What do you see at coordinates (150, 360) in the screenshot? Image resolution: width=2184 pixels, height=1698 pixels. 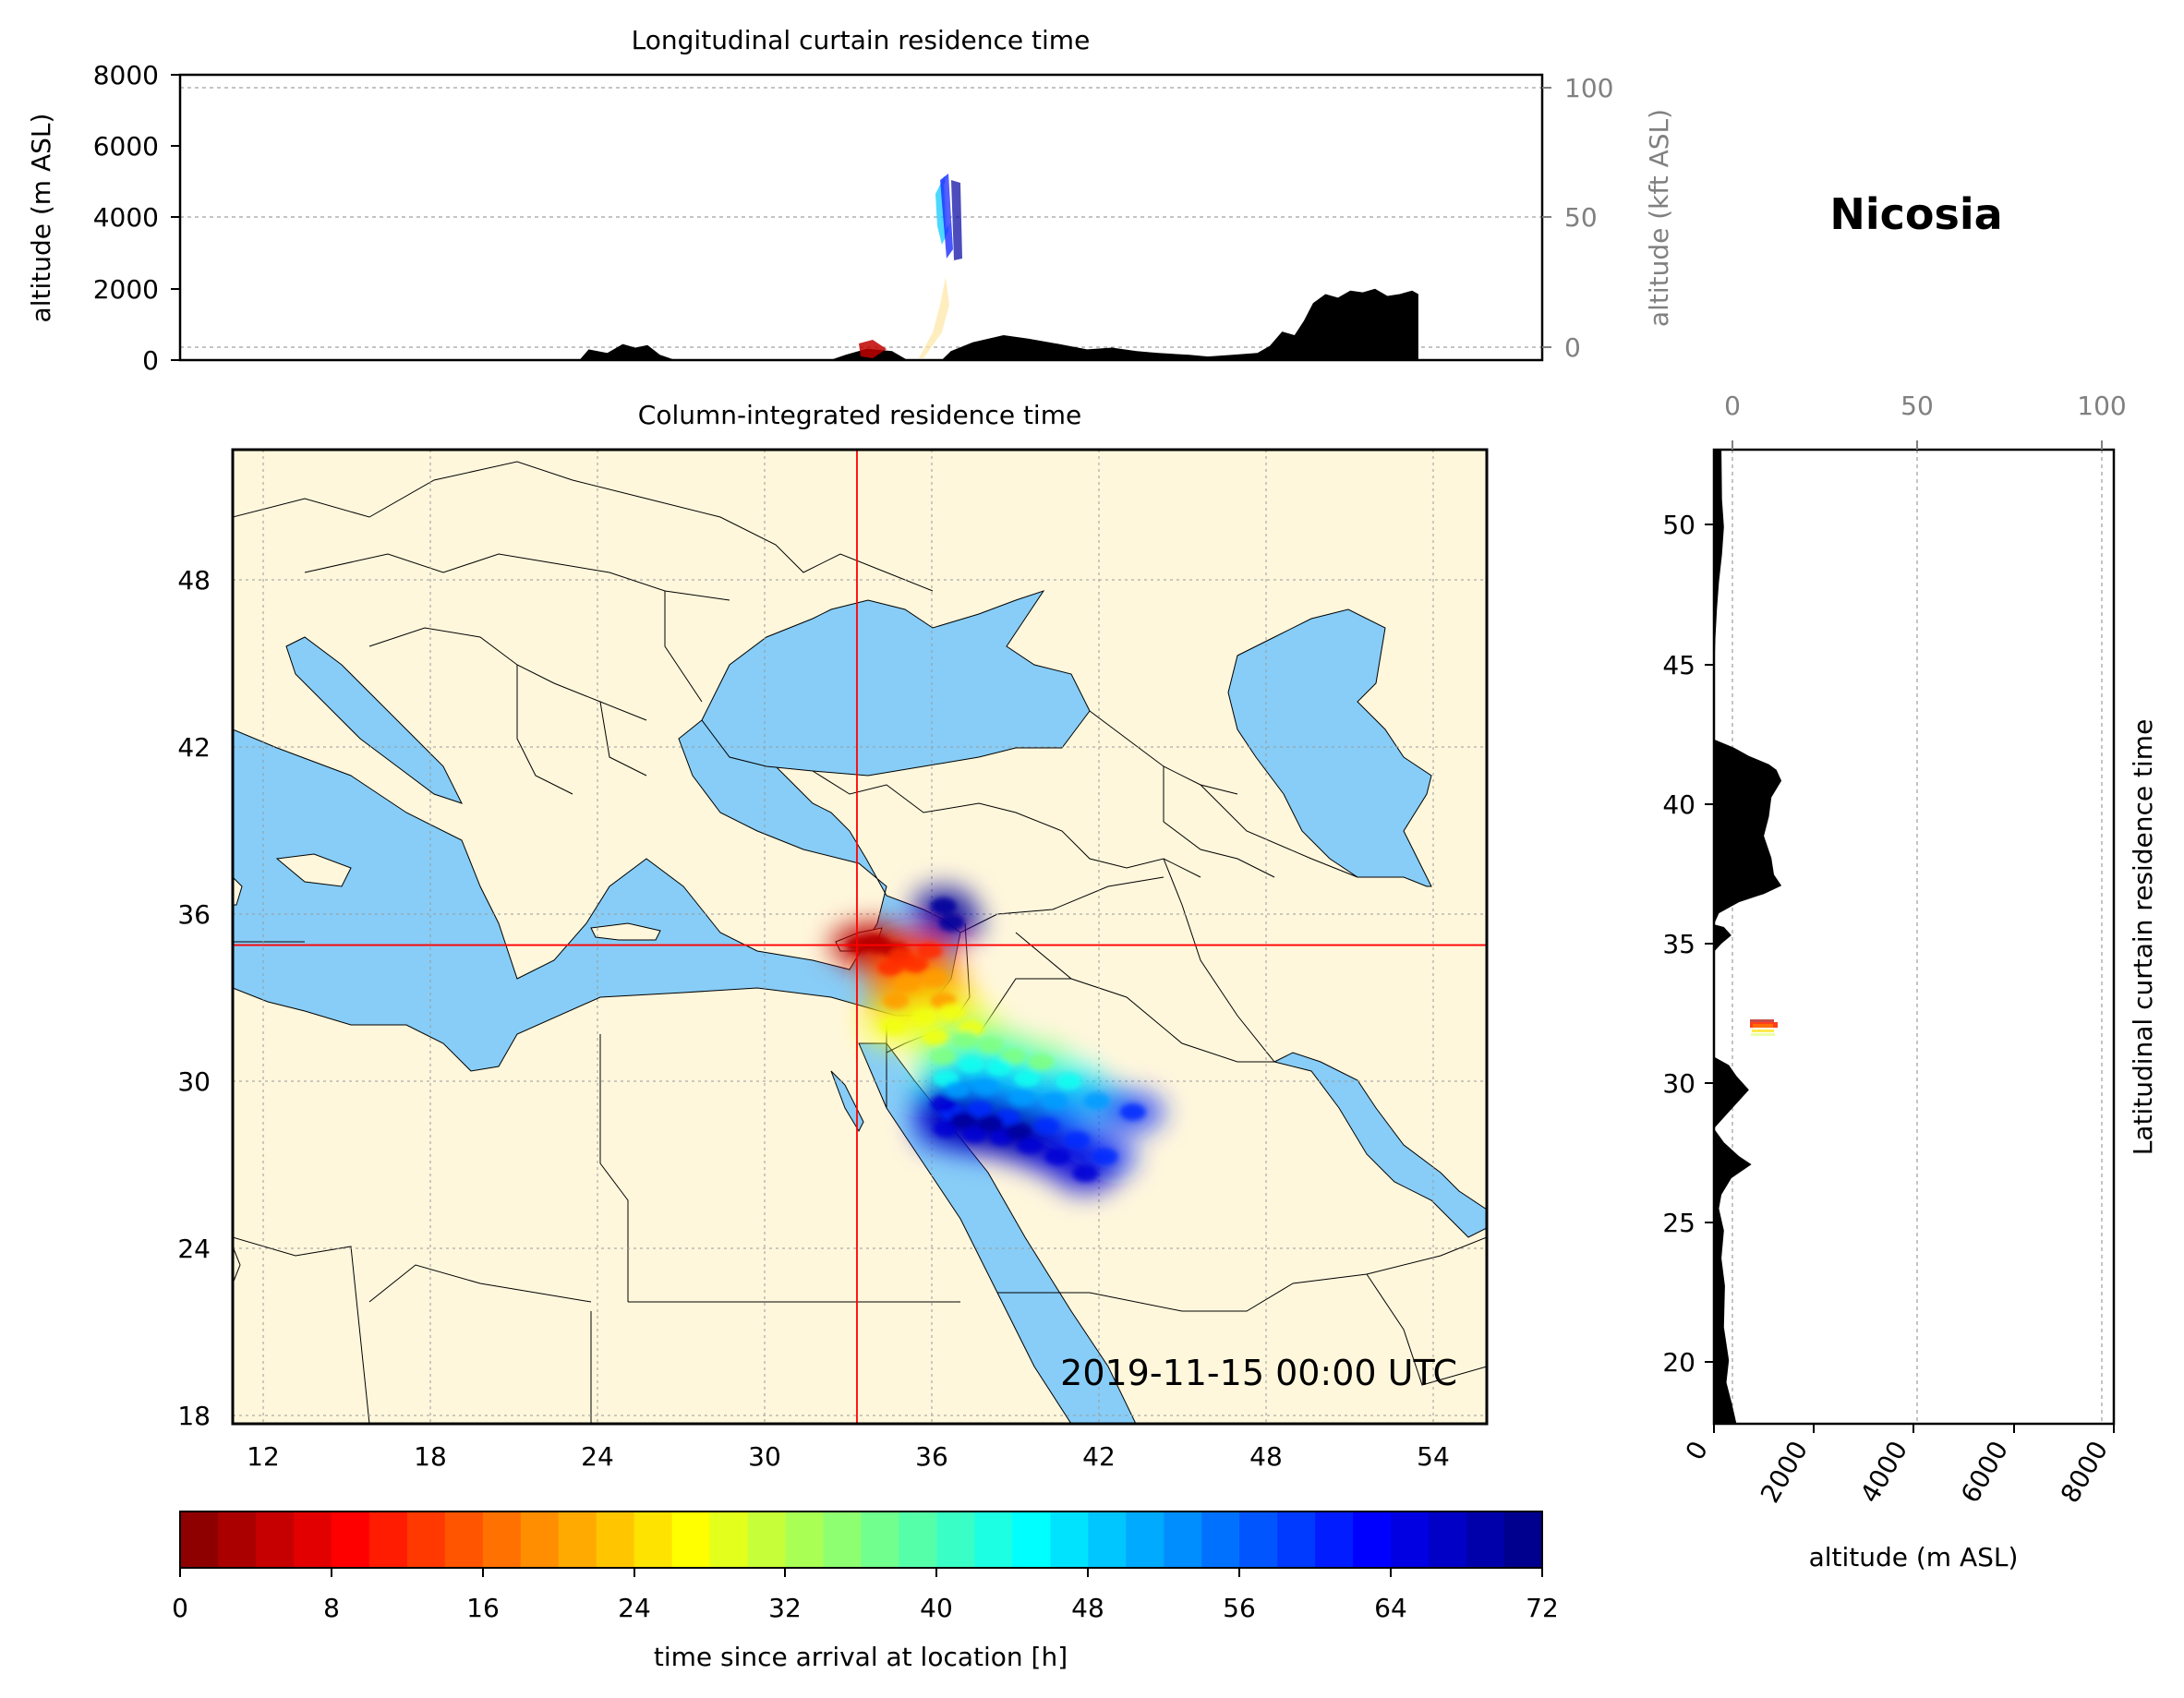 I see `longitudinal-ytick-label: 0` at bounding box center [150, 360].